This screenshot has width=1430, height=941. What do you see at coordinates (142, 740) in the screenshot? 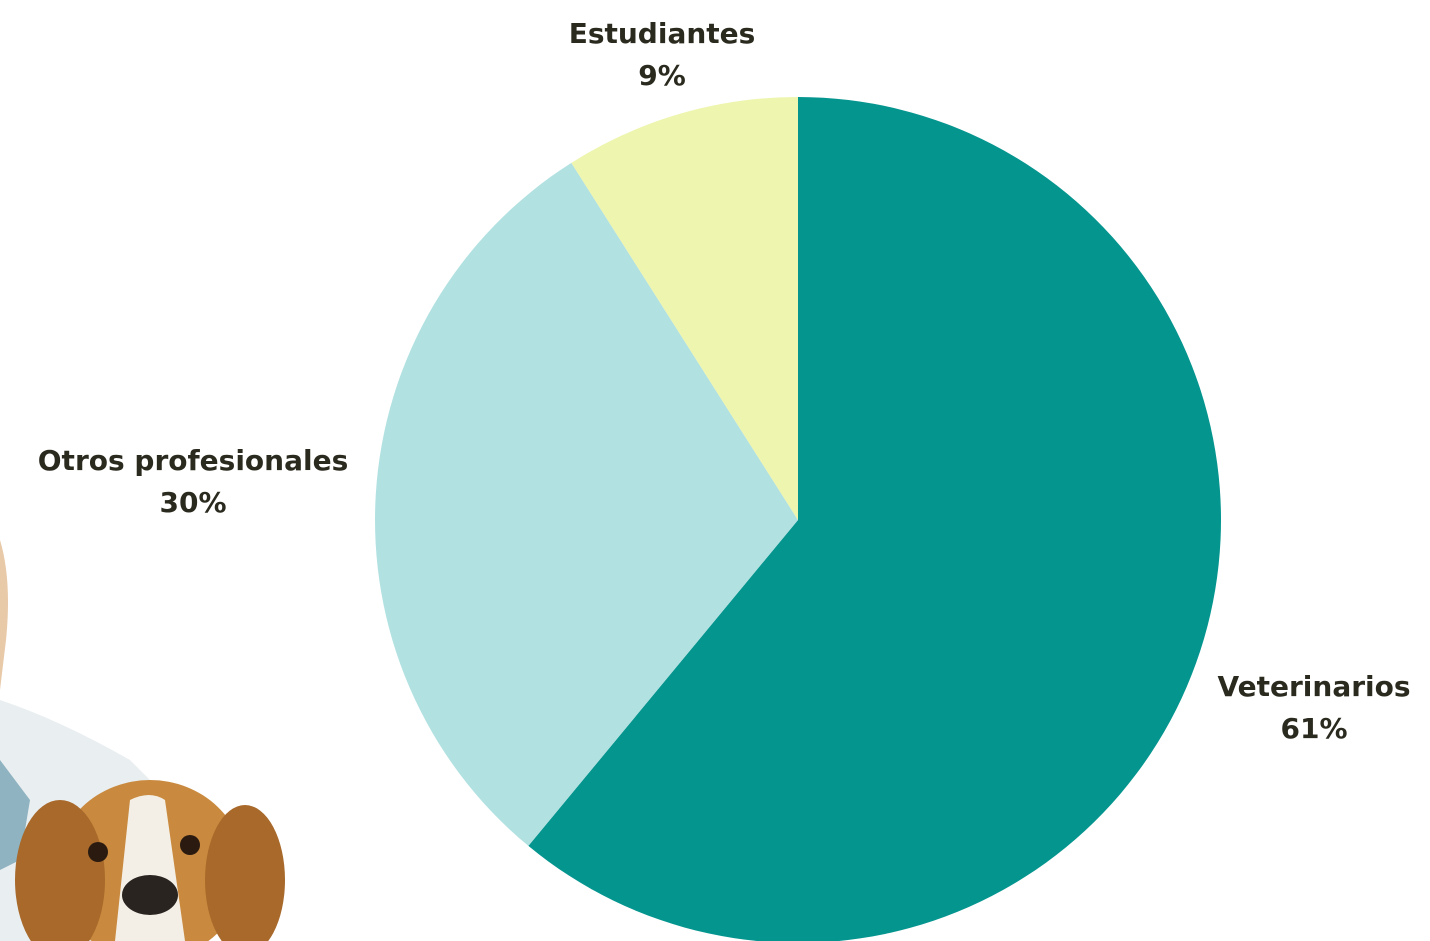
I see `decorative-photo` at bounding box center [142, 740].